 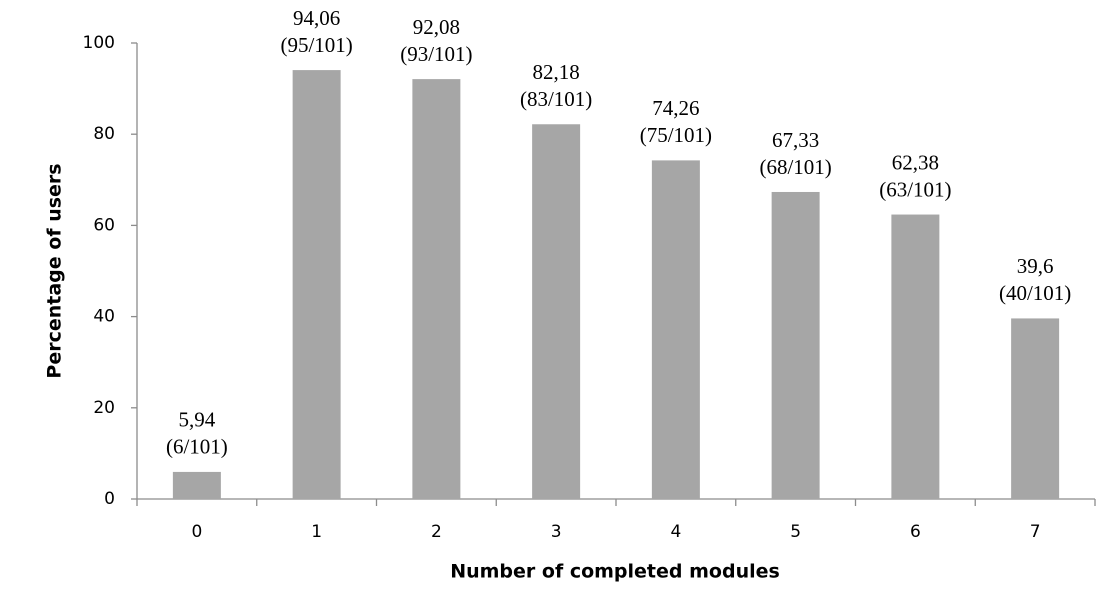 What do you see at coordinates (795, 532) in the screenshot?
I see `x-tick-label: 5` at bounding box center [795, 532].